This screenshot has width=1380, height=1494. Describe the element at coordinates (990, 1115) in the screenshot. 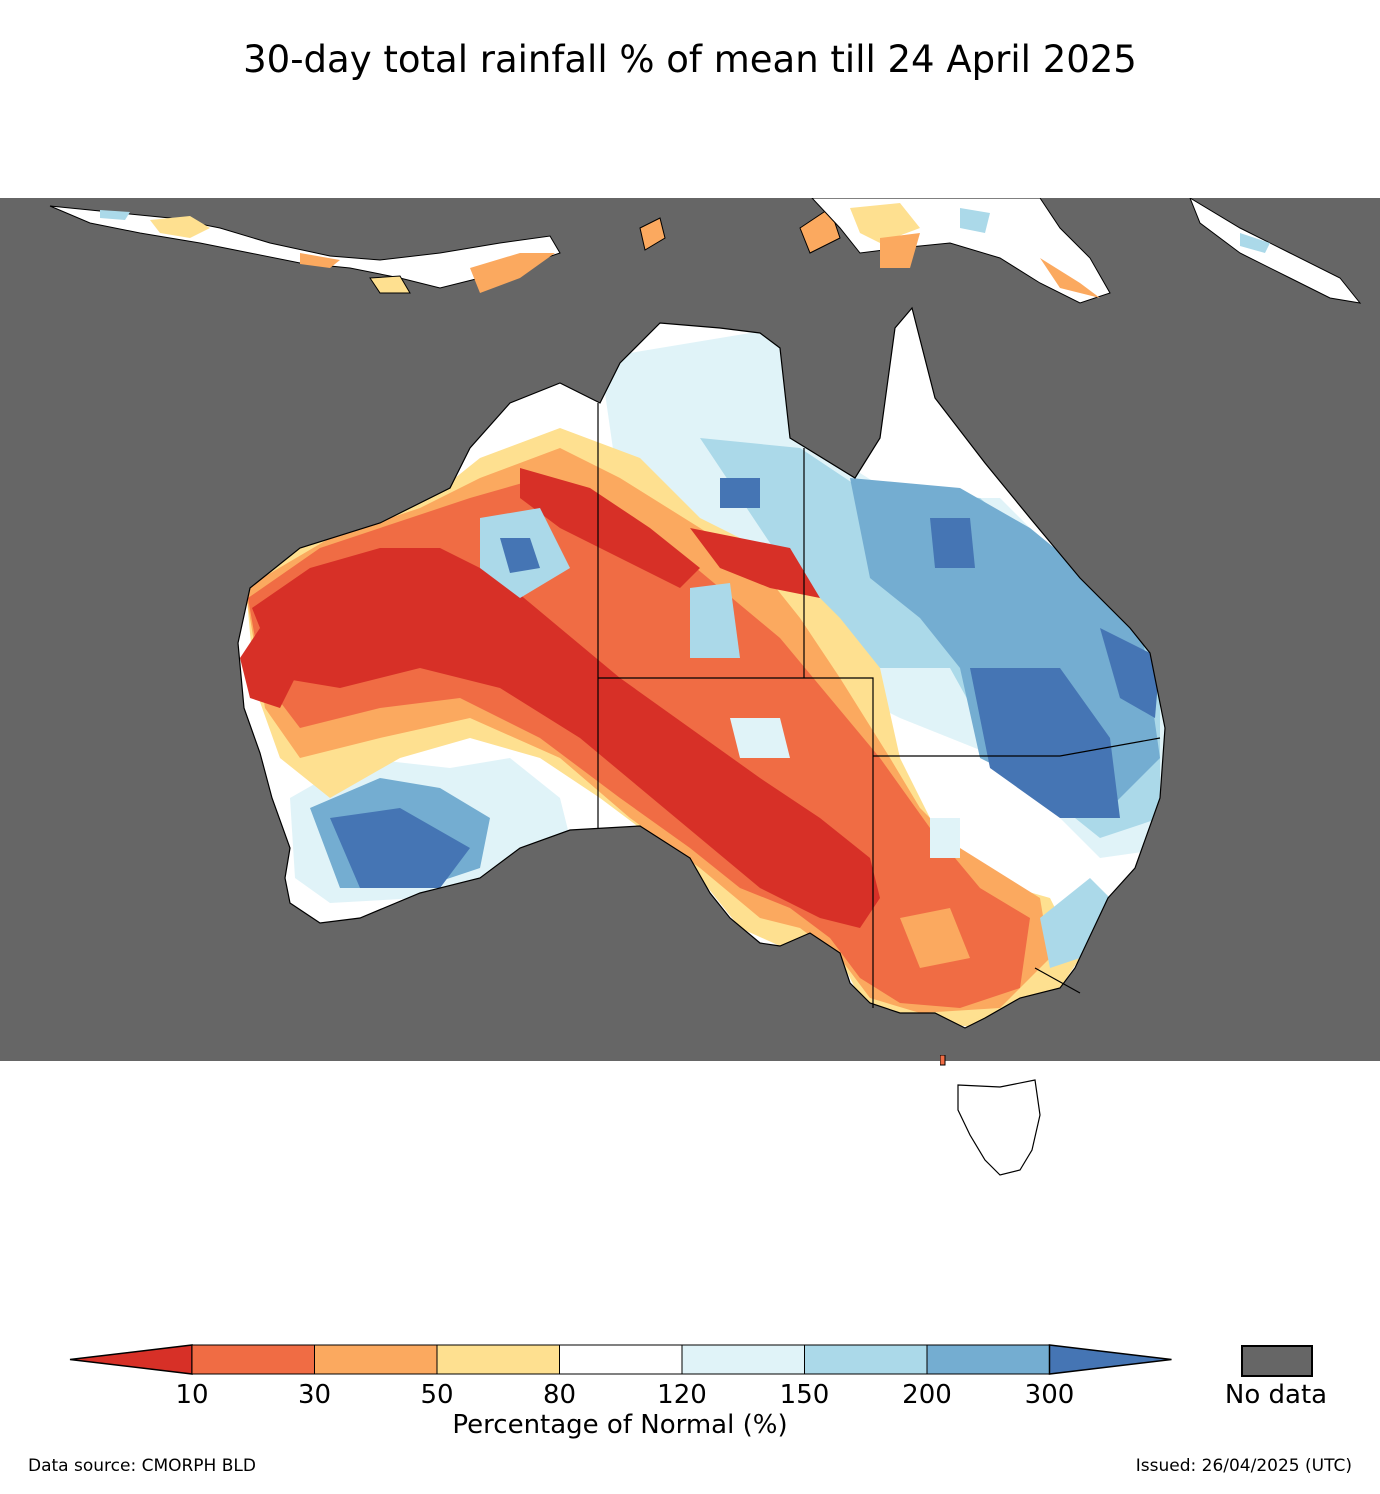

I see `tasmania` at that location.